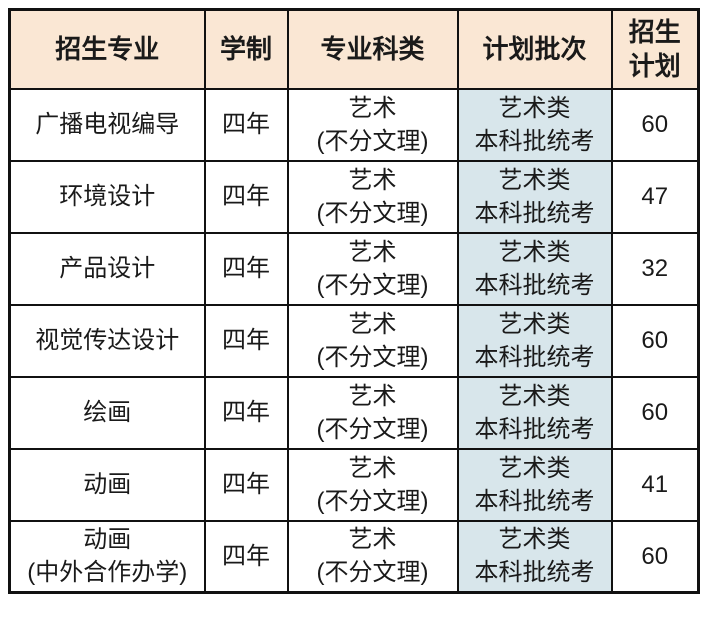 The width and height of the screenshot is (715, 624). What do you see at coordinates (372, 49) in the screenshot?
I see `header-cell-category: 专业科类` at bounding box center [372, 49].